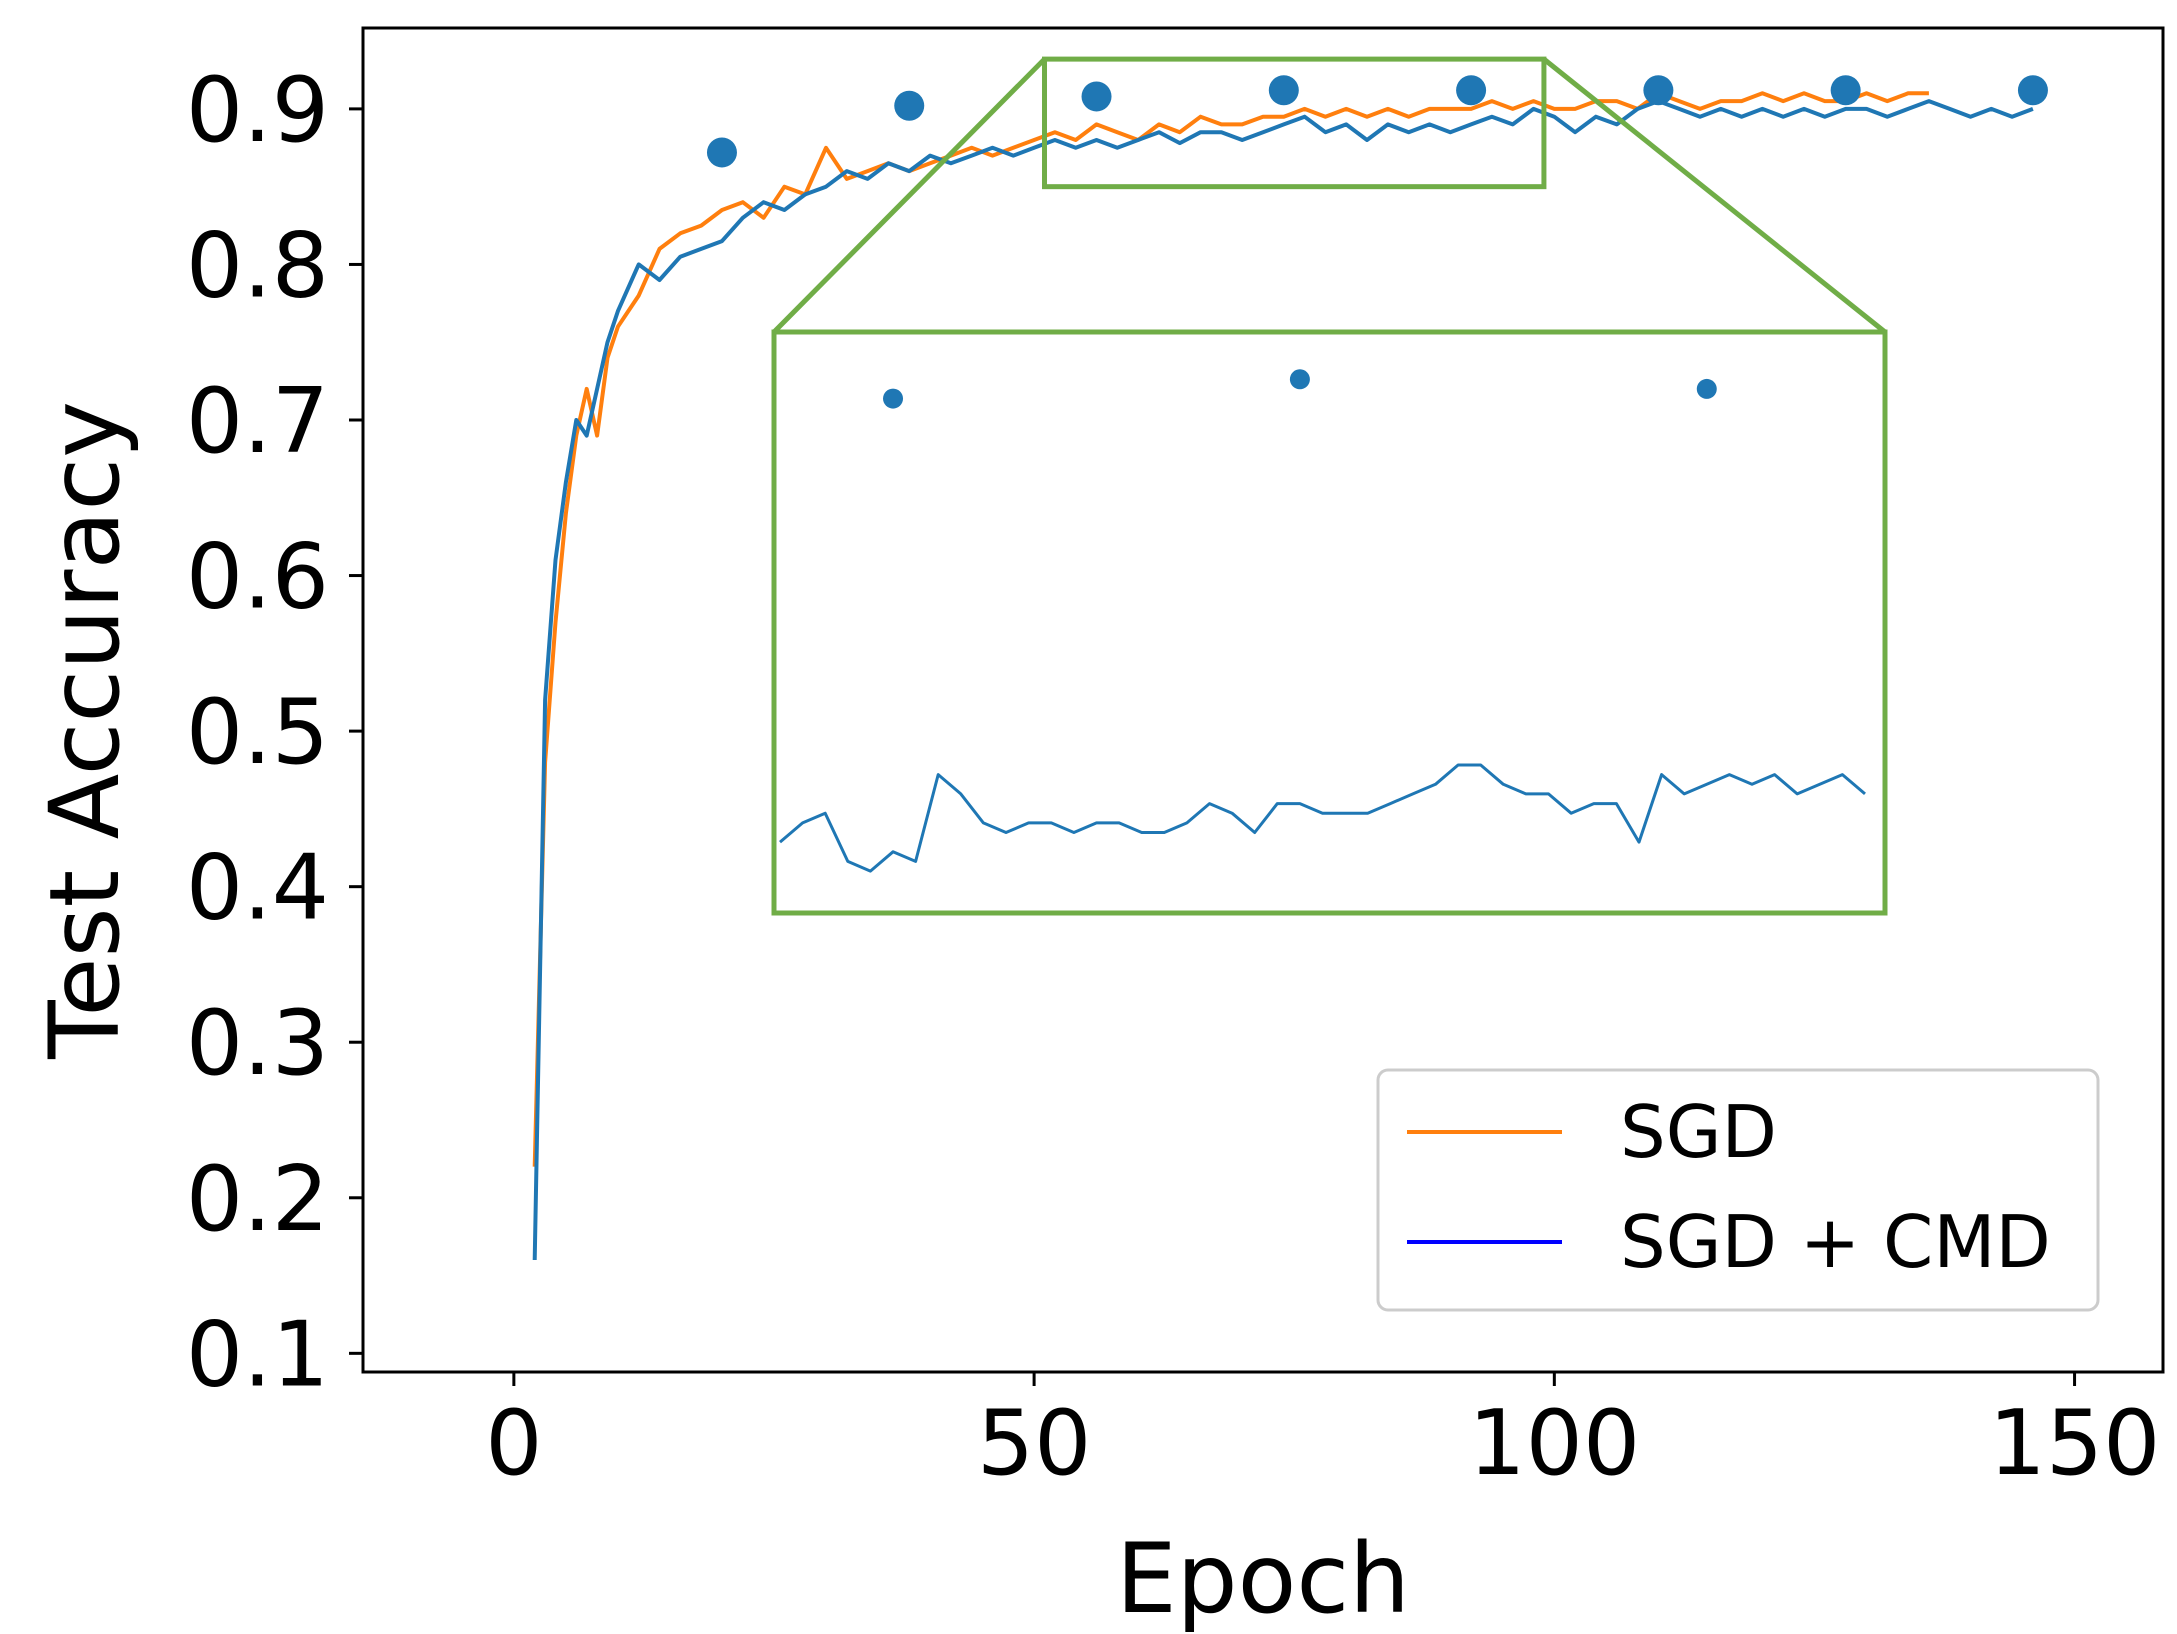  What do you see at coordinates (1698, 1132) in the screenshot?
I see `legend-label-sgd: SGD` at bounding box center [1698, 1132].